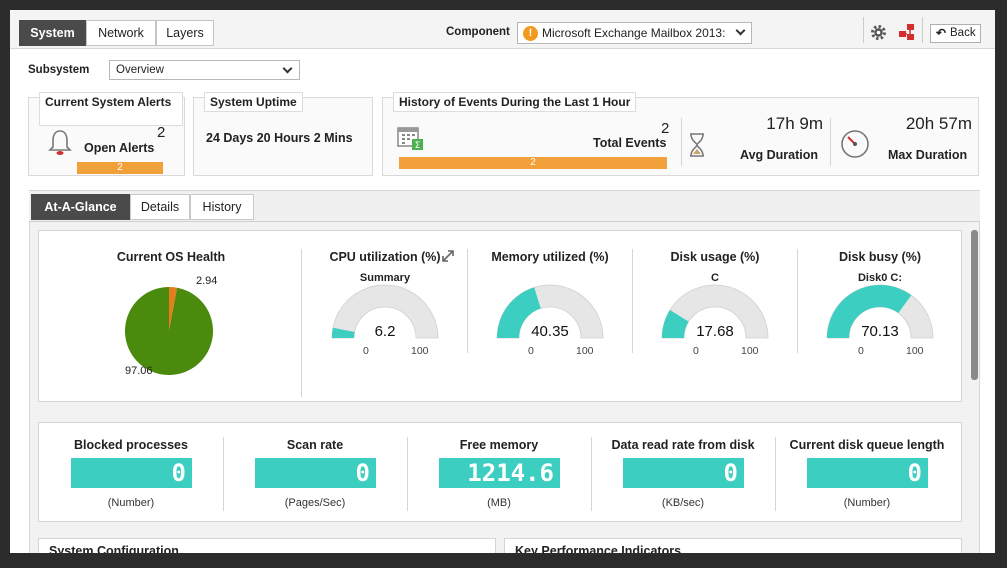 The width and height of the screenshot is (1007, 568). Describe the element at coordinates (880, 278) in the screenshot. I see `gauge-subtitle: Disk0 C:` at that location.